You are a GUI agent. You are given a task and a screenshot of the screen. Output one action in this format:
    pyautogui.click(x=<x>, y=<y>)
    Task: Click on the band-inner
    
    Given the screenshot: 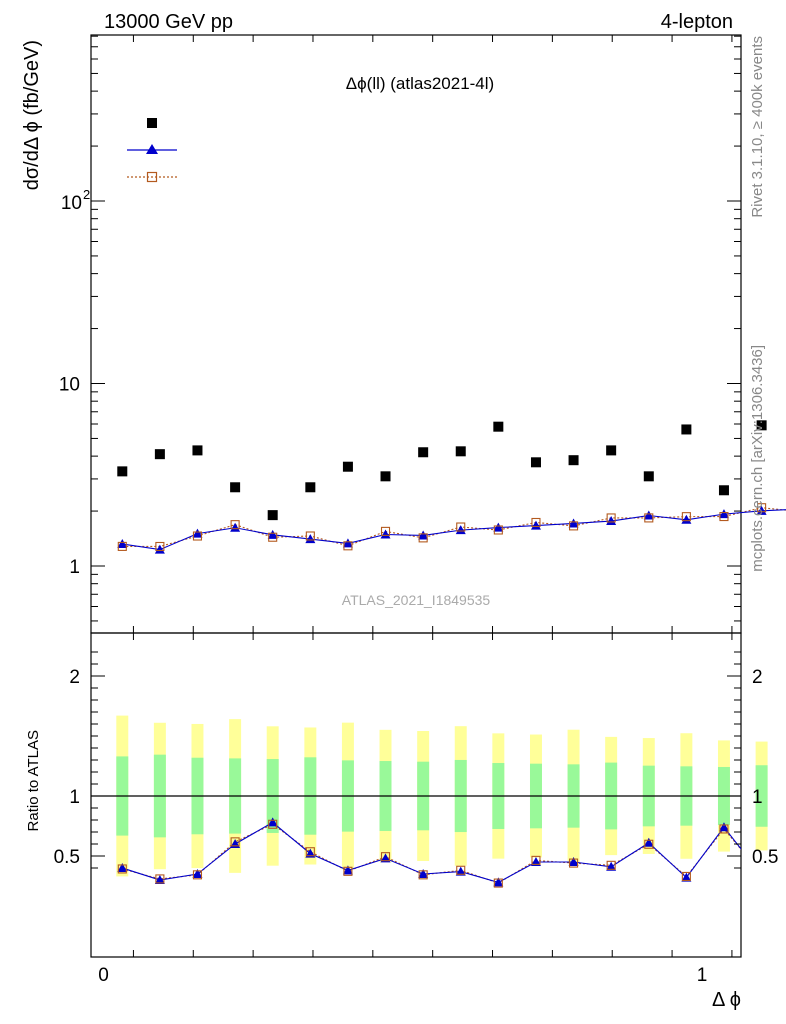 What is the action you would take?
    pyautogui.click(x=761, y=796)
    